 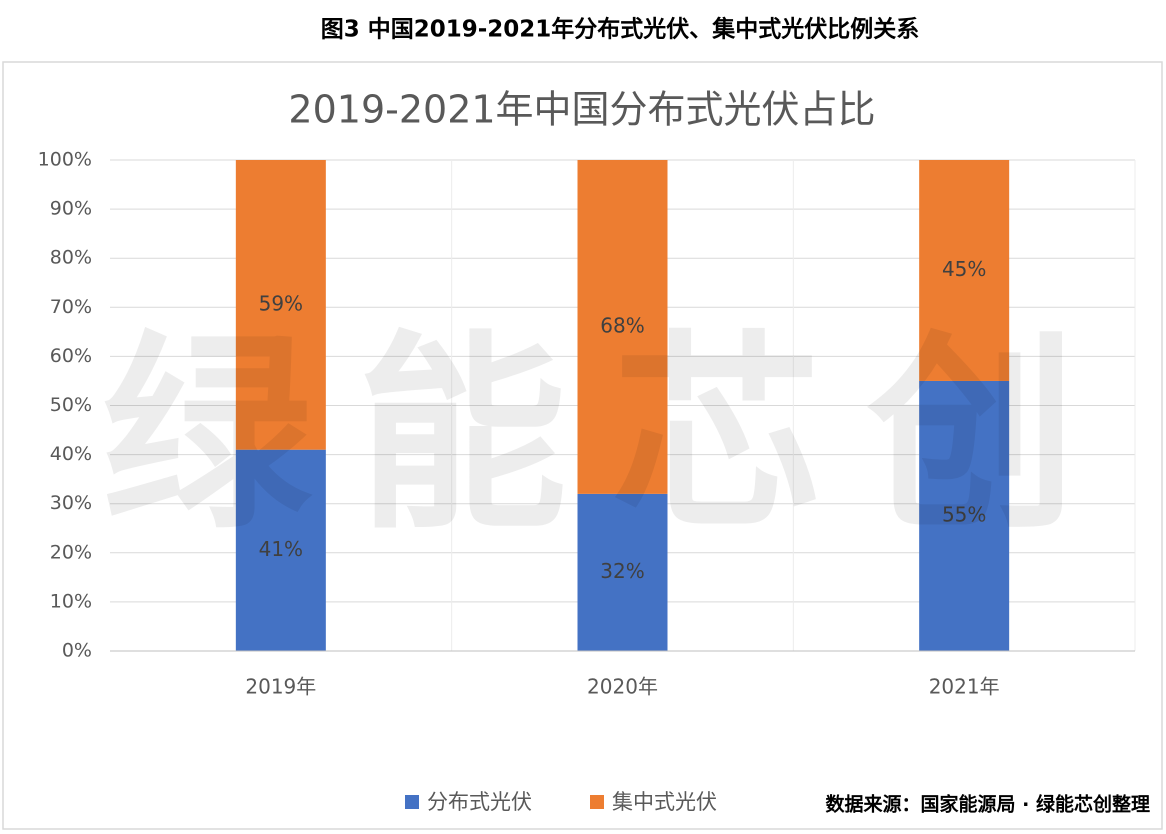 I want to click on x-tick-label: 2021年, so click(x=964, y=687).